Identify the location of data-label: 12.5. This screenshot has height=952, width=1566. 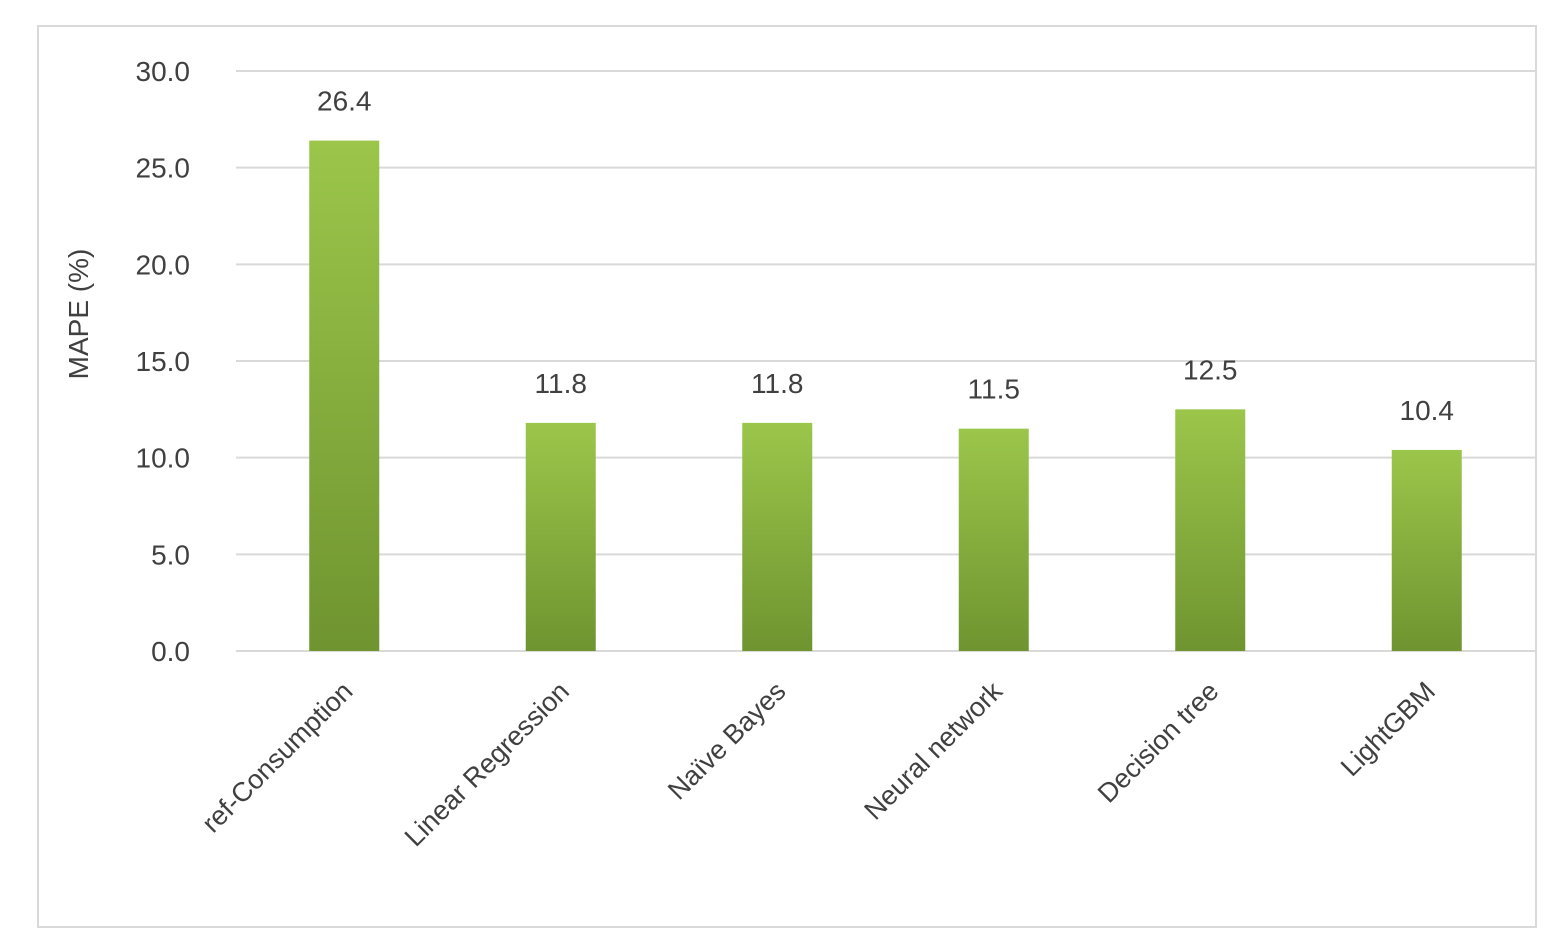
(1210, 369).